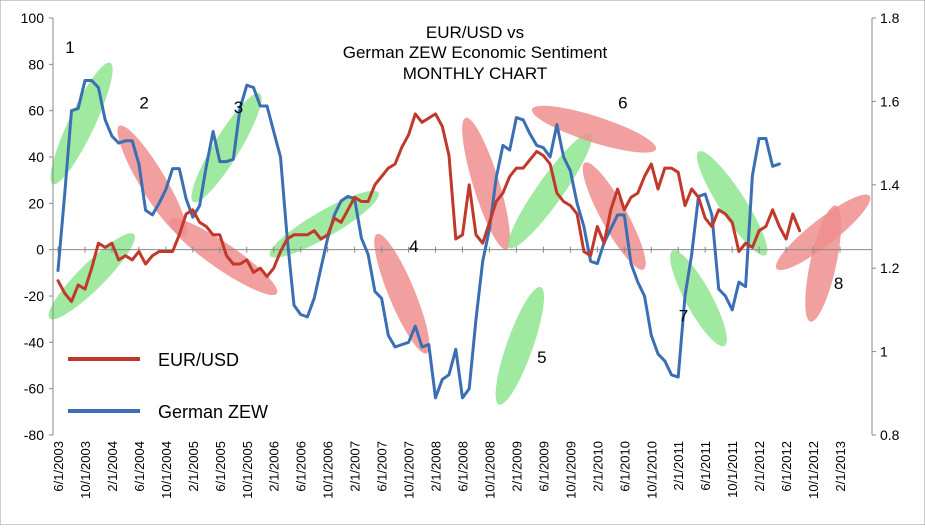 The height and width of the screenshot is (530, 925). What do you see at coordinates (840, 466) in the screenshot?
I see `x-tick-label: 2/1/2013` at bounding box center [840, 466].